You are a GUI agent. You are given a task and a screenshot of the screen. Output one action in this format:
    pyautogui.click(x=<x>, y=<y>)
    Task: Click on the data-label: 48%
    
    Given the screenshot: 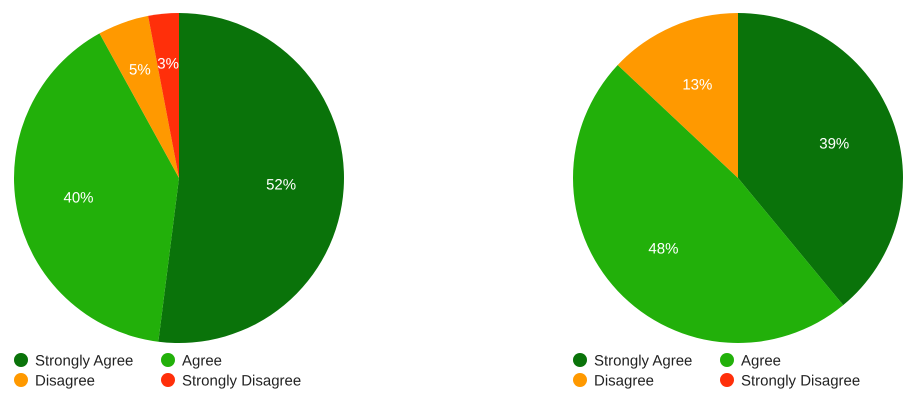 What is the action you would take?
    pyautogui.click(x=663, y=249)
    